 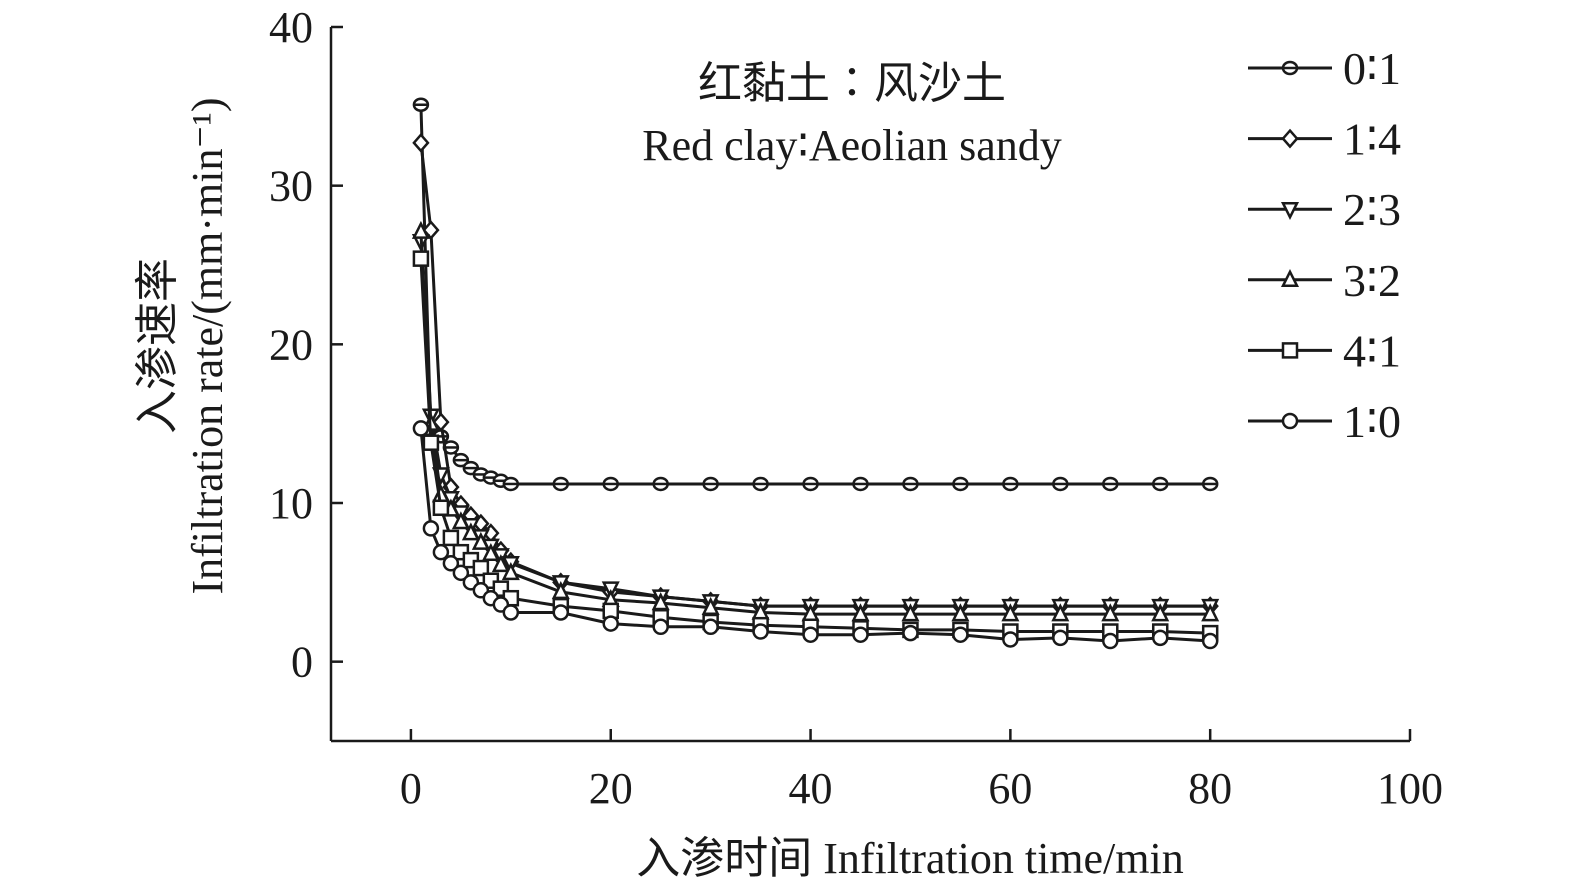 I want to click on legend-item-6-marker, so click(x=1290, y=421).